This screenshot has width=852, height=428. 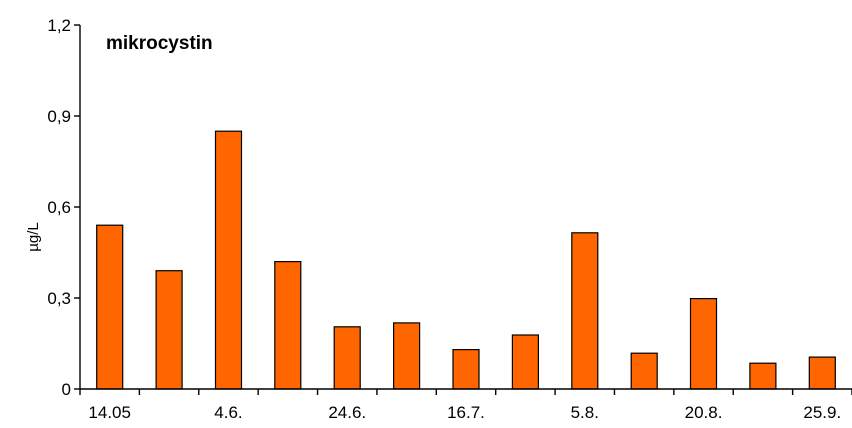 What do you see at coordinates (66, 389) in the screenshot?
I see `y-tick-label-0: 0` at bounding box center [66, 389].